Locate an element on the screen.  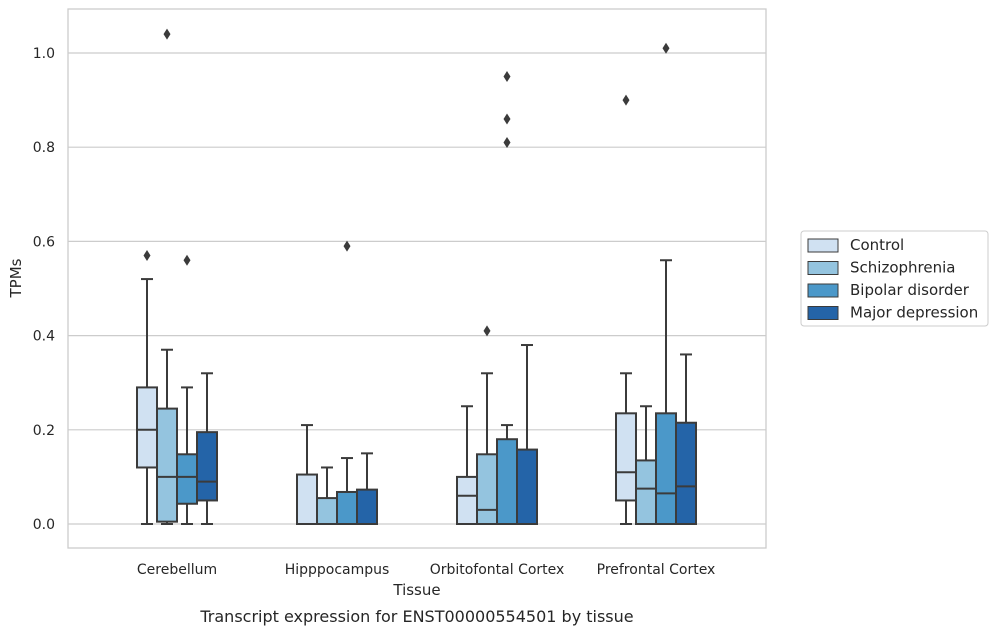
legend-label: Control is located at coordinates (877, 245).